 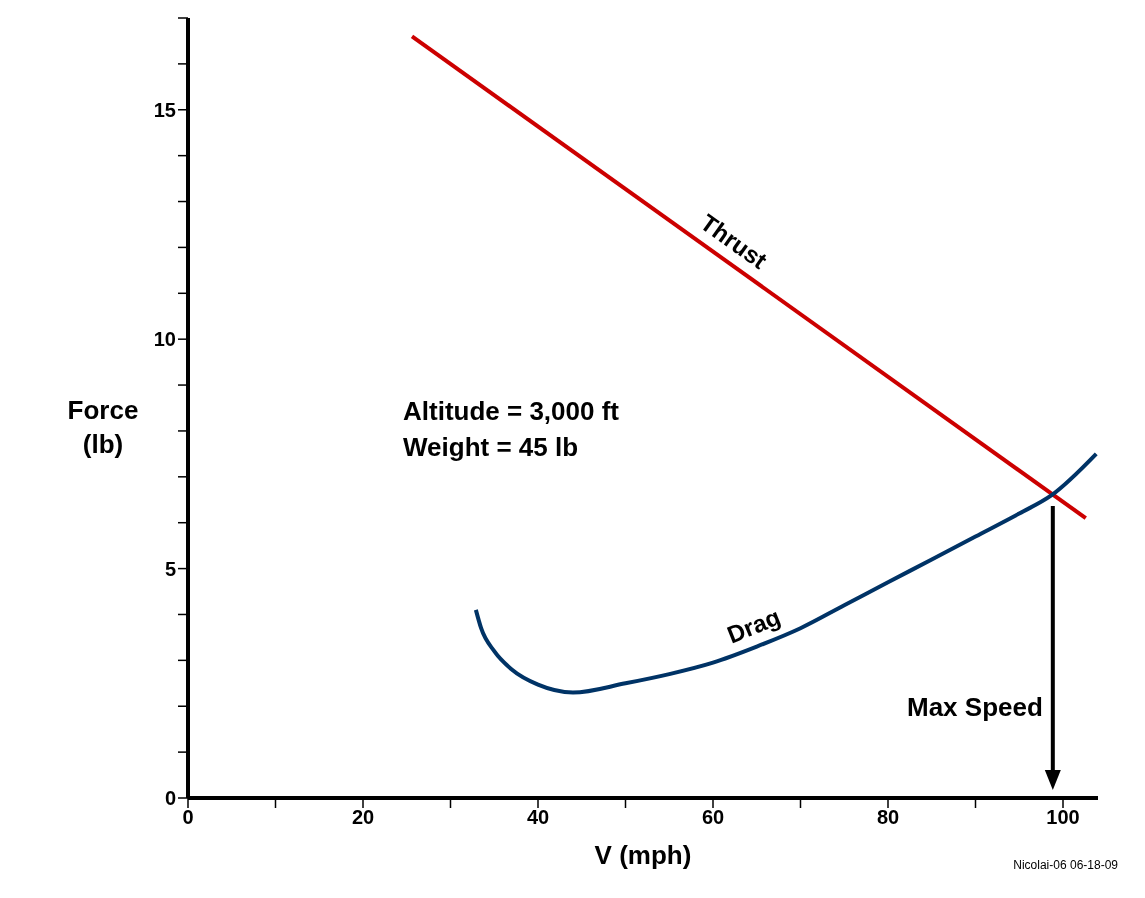 What do you see at coordinates (103, 427) in the screenshot?
I see `y-axis-title: Force (lb)` at bounding box center [103, 427].